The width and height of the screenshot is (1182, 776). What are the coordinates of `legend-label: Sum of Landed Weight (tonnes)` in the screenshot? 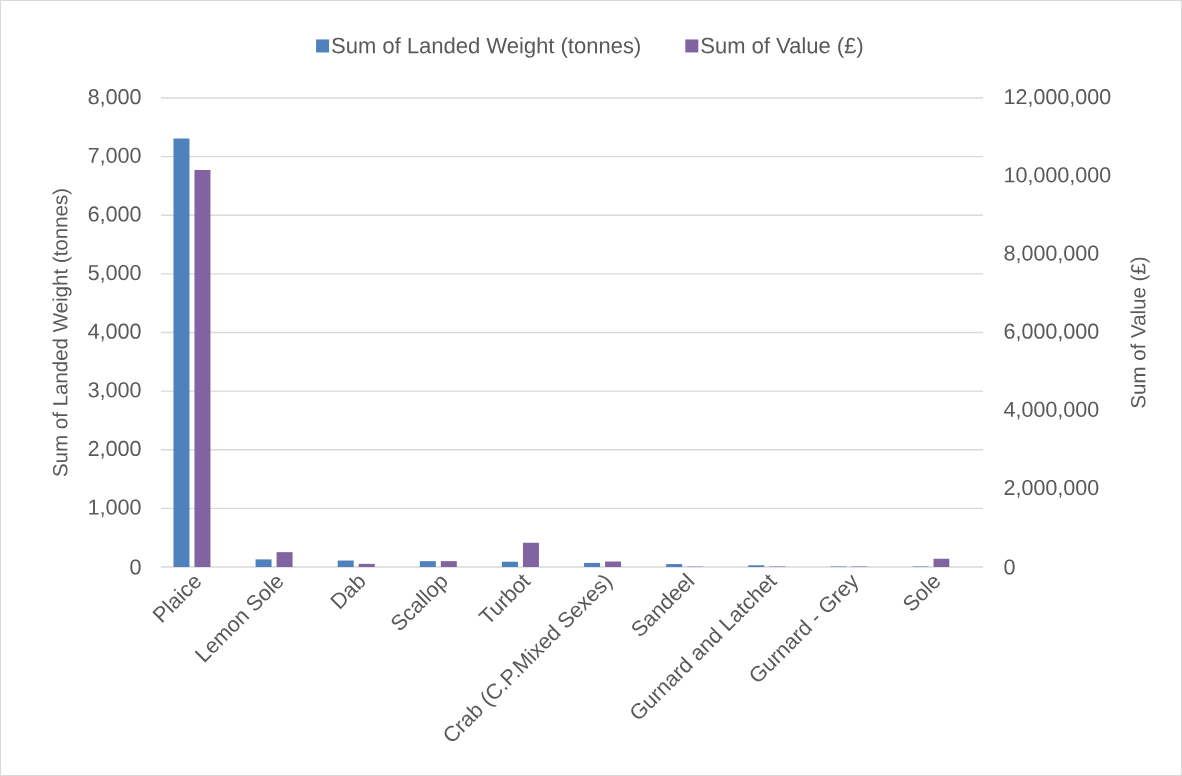 It's located at (486, 47).